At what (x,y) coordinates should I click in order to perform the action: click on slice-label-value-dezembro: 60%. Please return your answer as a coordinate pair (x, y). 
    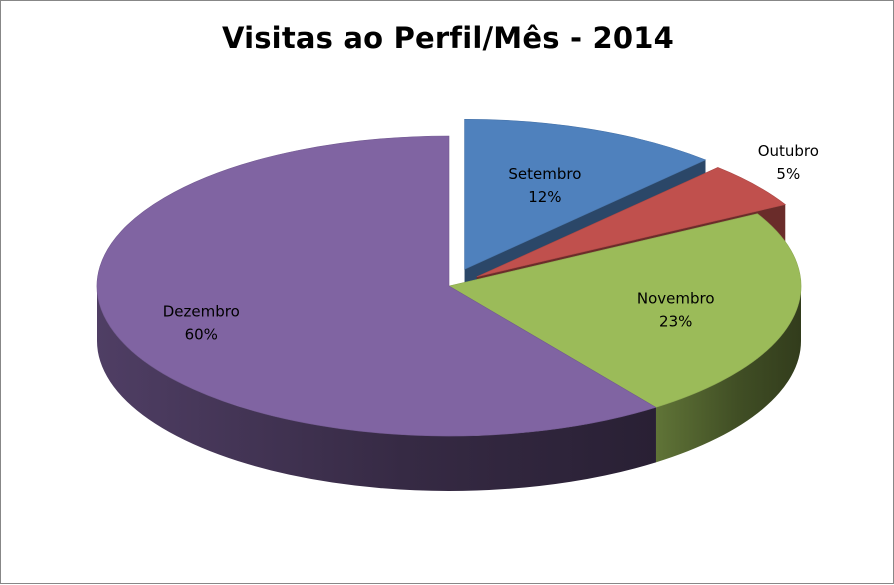
    Looking at the image, I should click on (201, 334).